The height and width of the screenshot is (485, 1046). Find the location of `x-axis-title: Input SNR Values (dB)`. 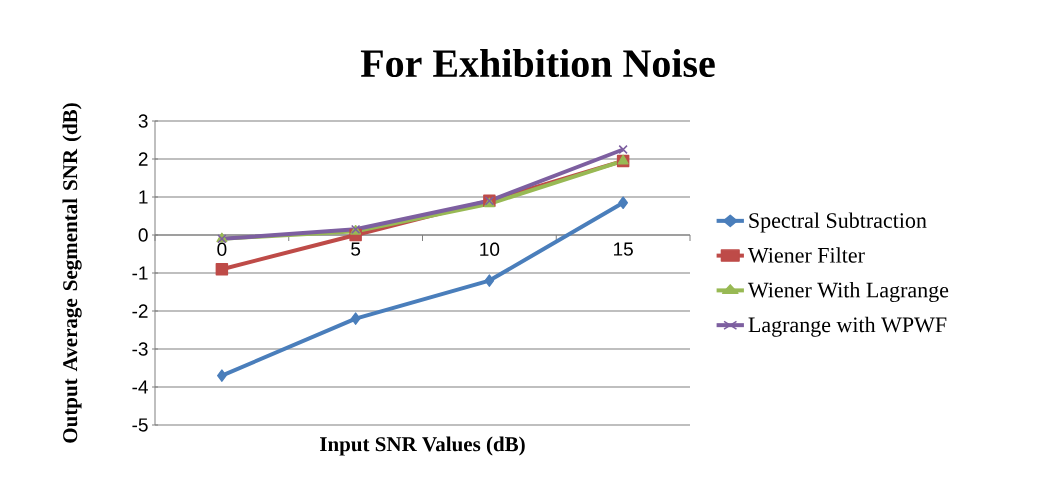

x-axis-title: Input SNR Values (dB) is located at coordinates (422, 446).